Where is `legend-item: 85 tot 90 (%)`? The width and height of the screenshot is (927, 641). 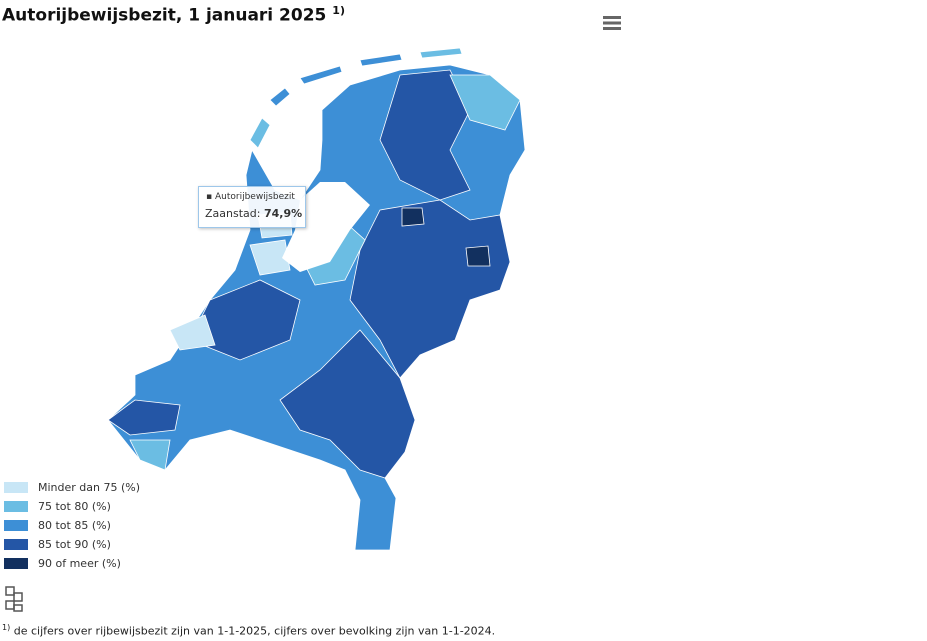
legend-item: 85 tot 90 (%) is located at coordinates (72, 544).